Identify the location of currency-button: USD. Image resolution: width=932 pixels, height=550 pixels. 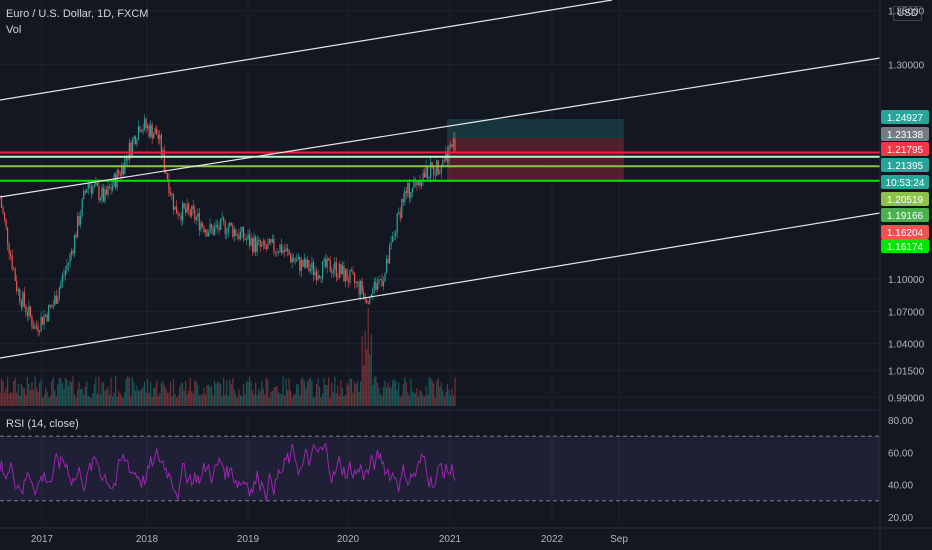
(908, 13).